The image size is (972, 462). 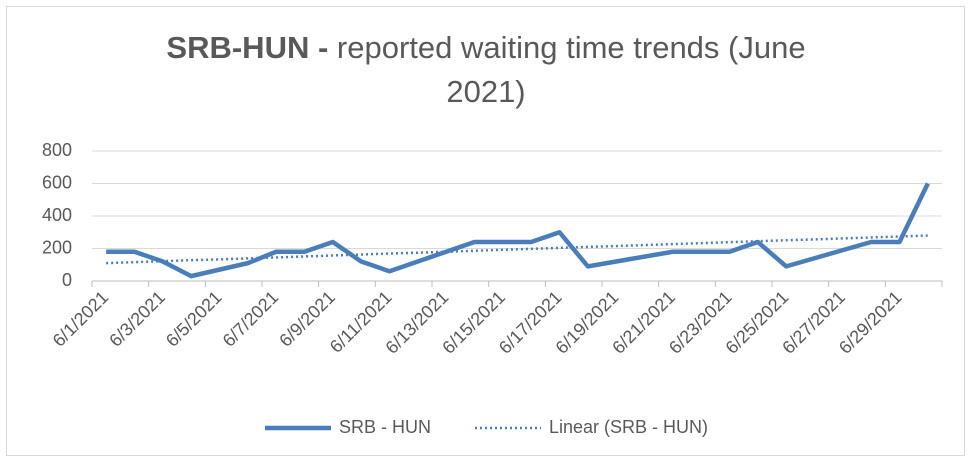 What do you see at coordinates (57, 215) in the screenshot?
I see `y-tick-label: 400` at bounding box center [57, 215].